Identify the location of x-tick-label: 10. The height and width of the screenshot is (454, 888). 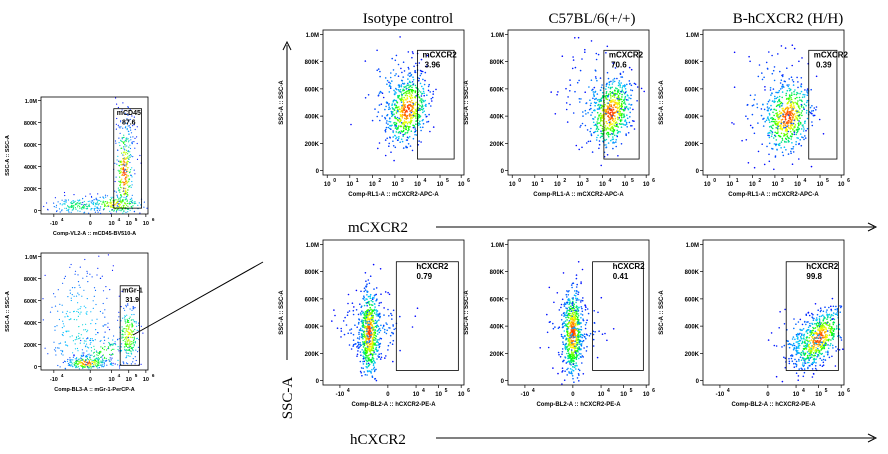
(112, 380).